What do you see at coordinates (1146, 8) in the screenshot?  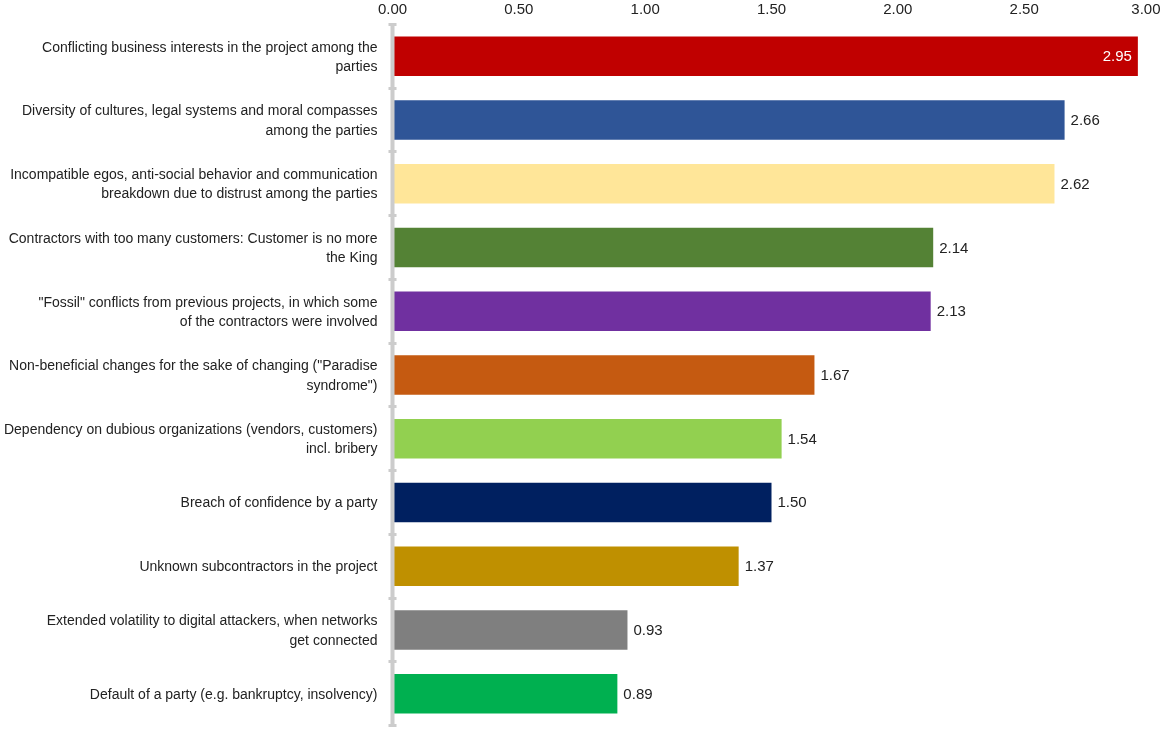 I see `x-tick-label: 3.00` at bounding box center [1146, 8].